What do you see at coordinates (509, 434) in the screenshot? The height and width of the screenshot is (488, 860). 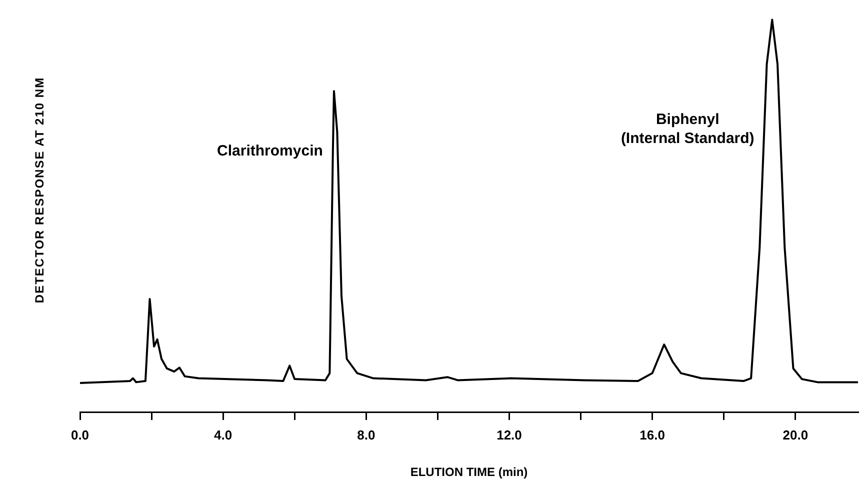 I see `x-tick-label: 12.0` at bounding box center [509, 434].